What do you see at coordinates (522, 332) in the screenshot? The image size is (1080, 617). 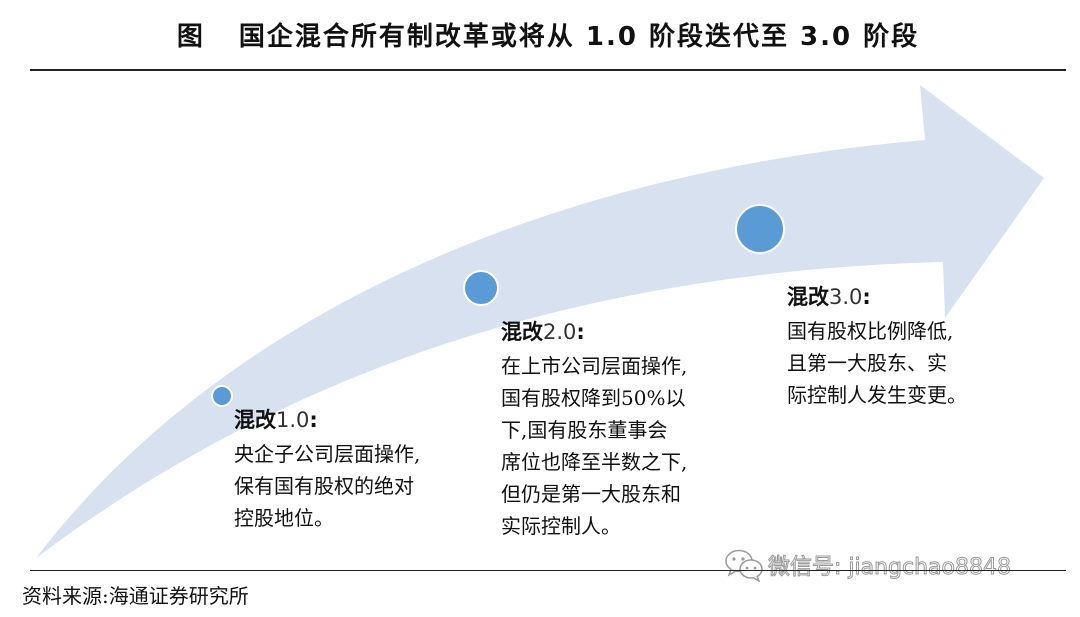 I see `stage-2-name: 混改` at bounding box center [522, 332].